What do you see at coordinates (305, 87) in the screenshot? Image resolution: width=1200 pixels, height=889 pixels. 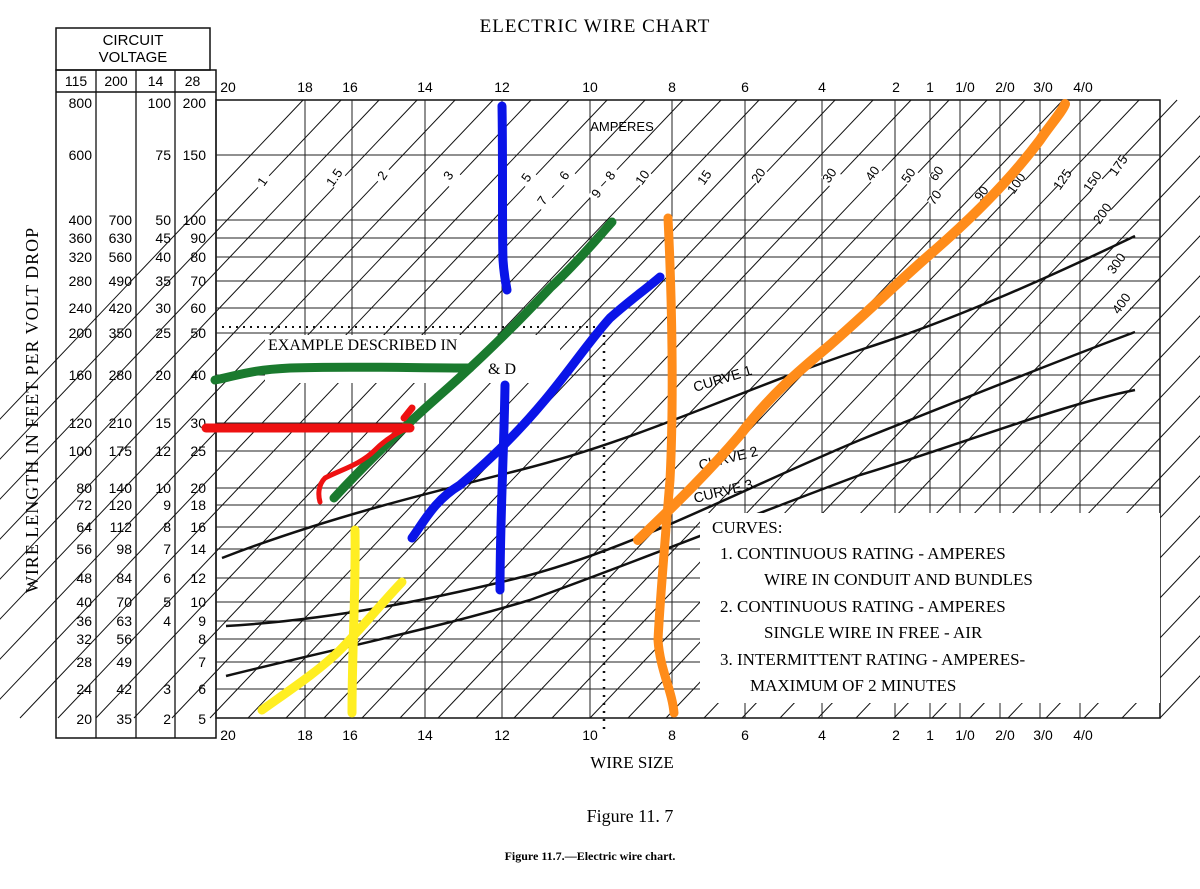 I see `x-tick-label: 18` at bounding box center [305, 87].